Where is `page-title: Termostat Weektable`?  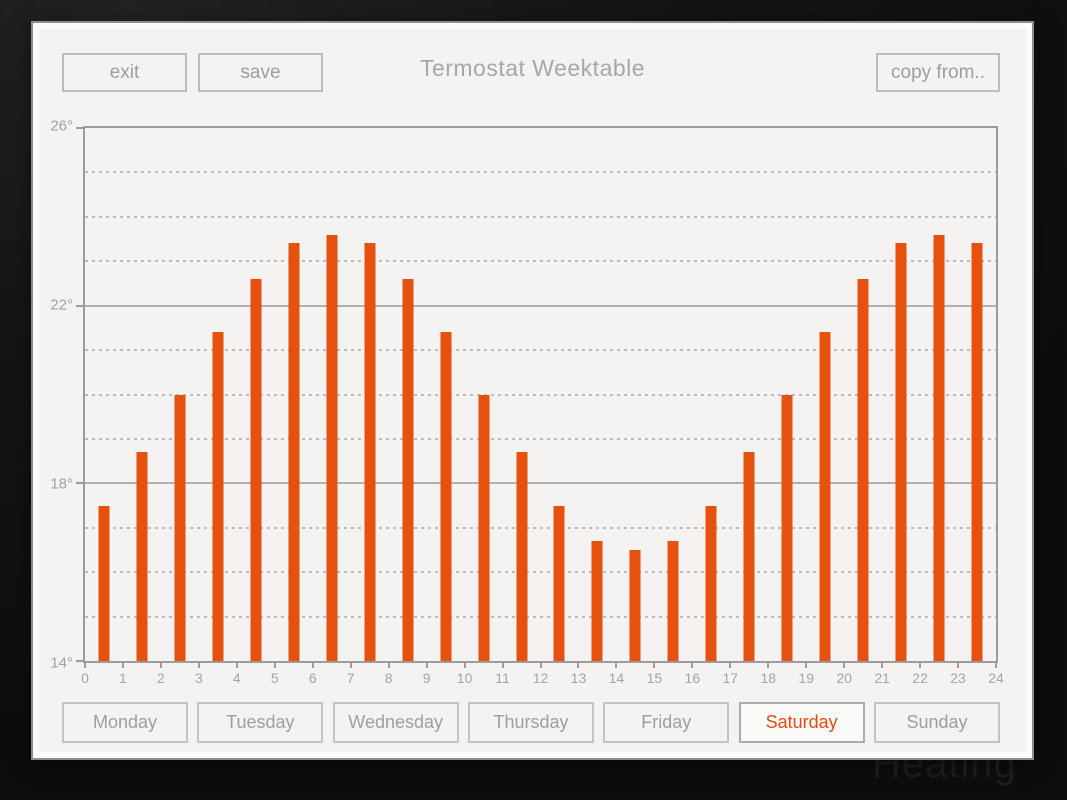 page-title: Termostat Weektable is located at coordinates (532, 68).